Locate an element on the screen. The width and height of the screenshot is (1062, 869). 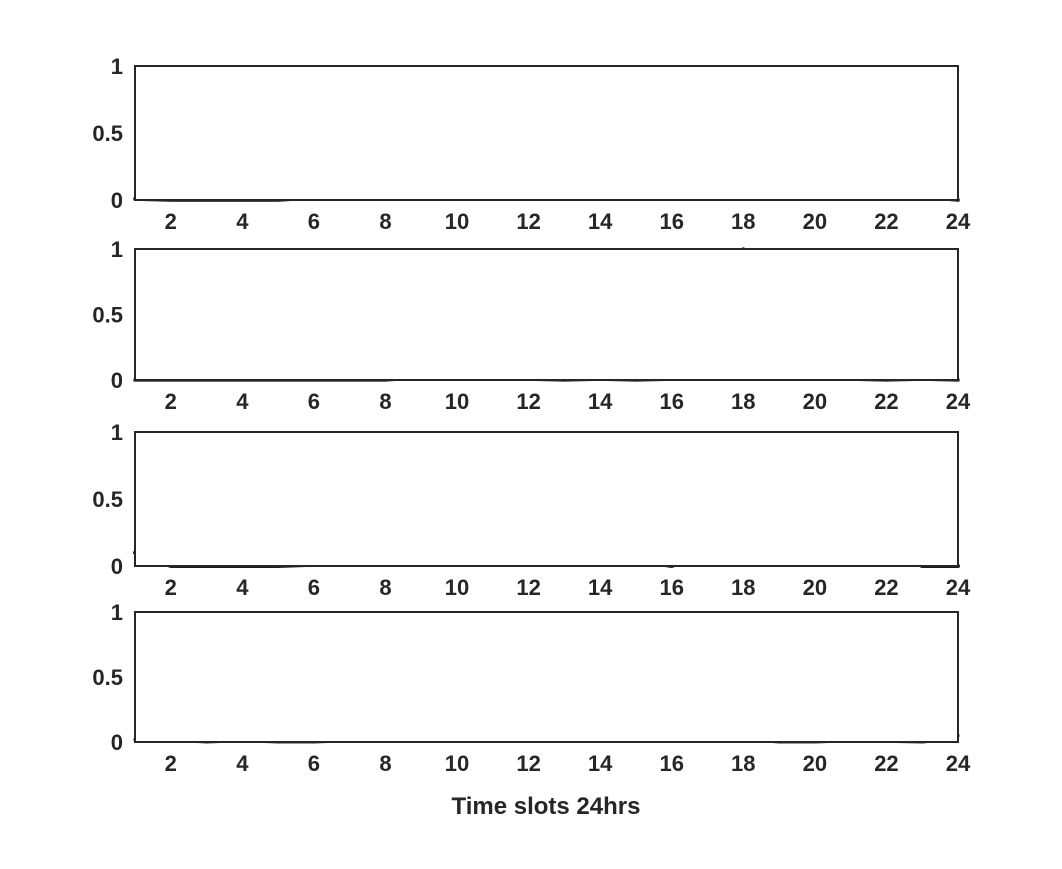
x-axis-label: Time slots 24hrs is located at coordinates (546, 806).